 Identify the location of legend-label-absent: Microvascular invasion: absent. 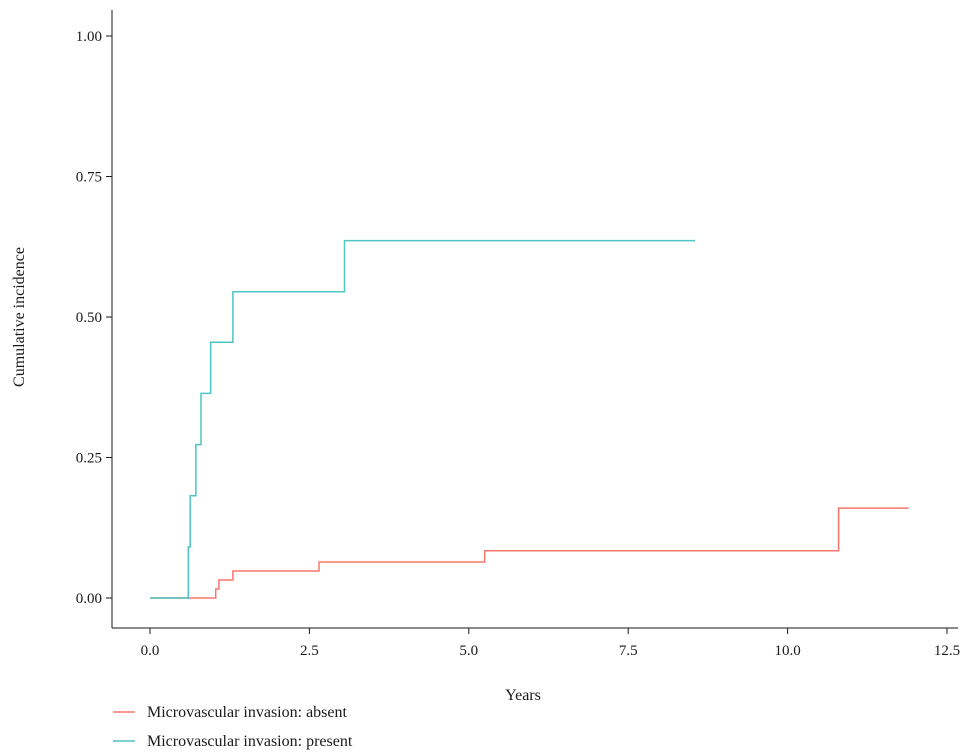
(247, 712).